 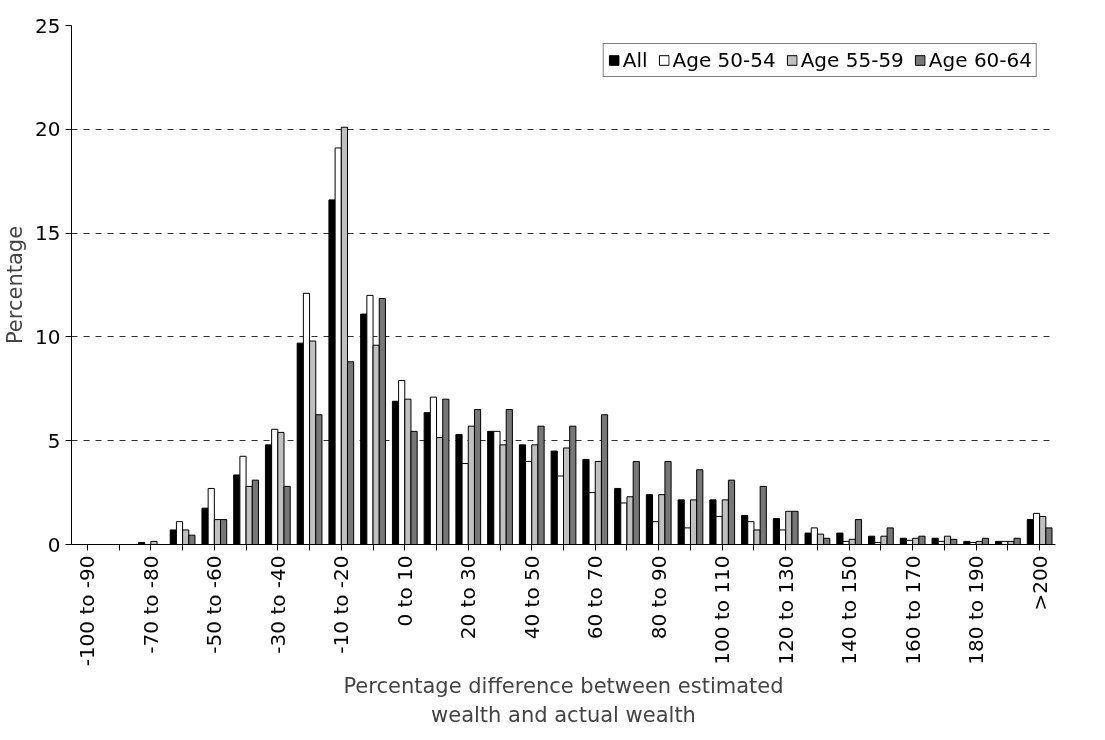 What do you see at coordinates (48, 129) in the screenshot?
I see `y-tick-label: 20` at bounding box center [48, 129].